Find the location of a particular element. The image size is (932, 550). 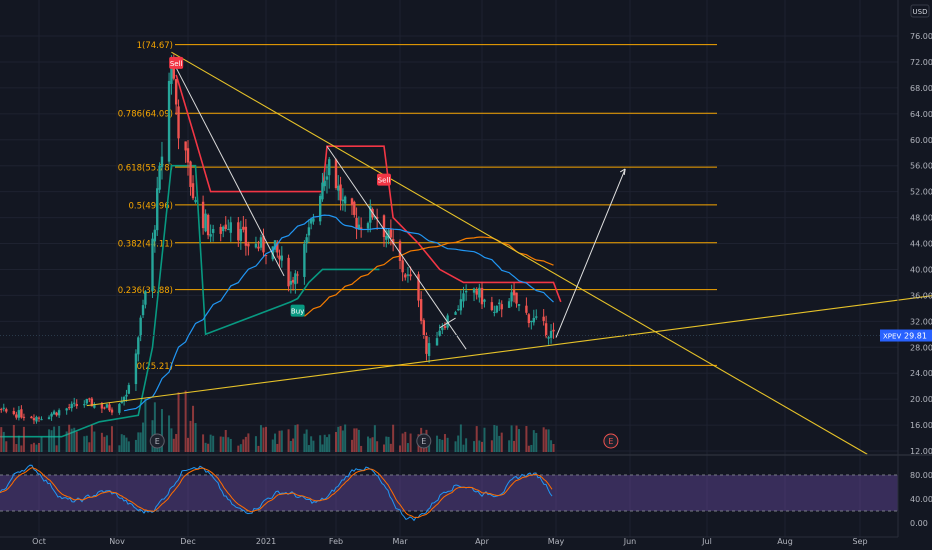

price-tick-label: 56.00 is located at coordinates (921, 166).